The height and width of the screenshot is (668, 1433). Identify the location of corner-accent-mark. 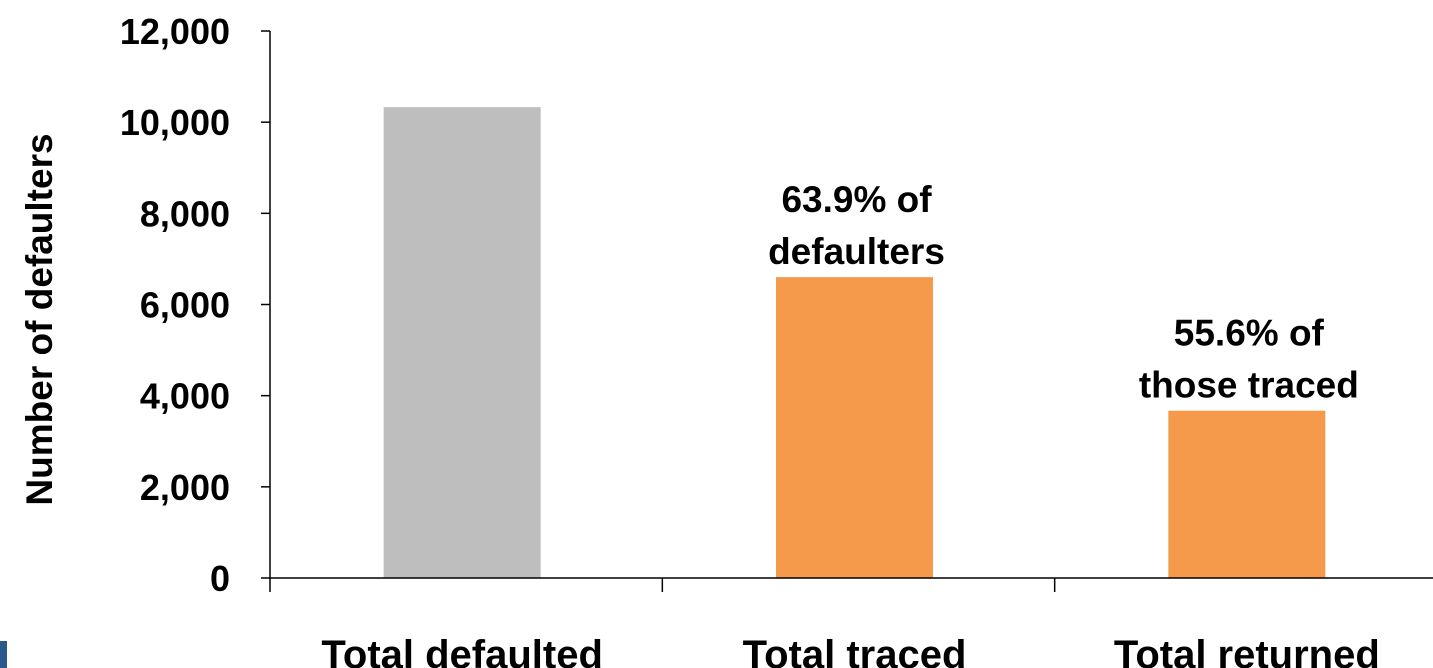
(3, 654).